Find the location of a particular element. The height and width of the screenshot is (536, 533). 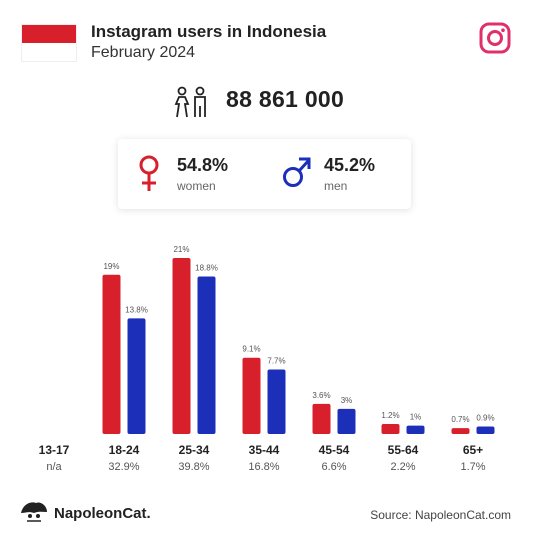

women-value-label: 0.7% is located at coordinates (460, 419).